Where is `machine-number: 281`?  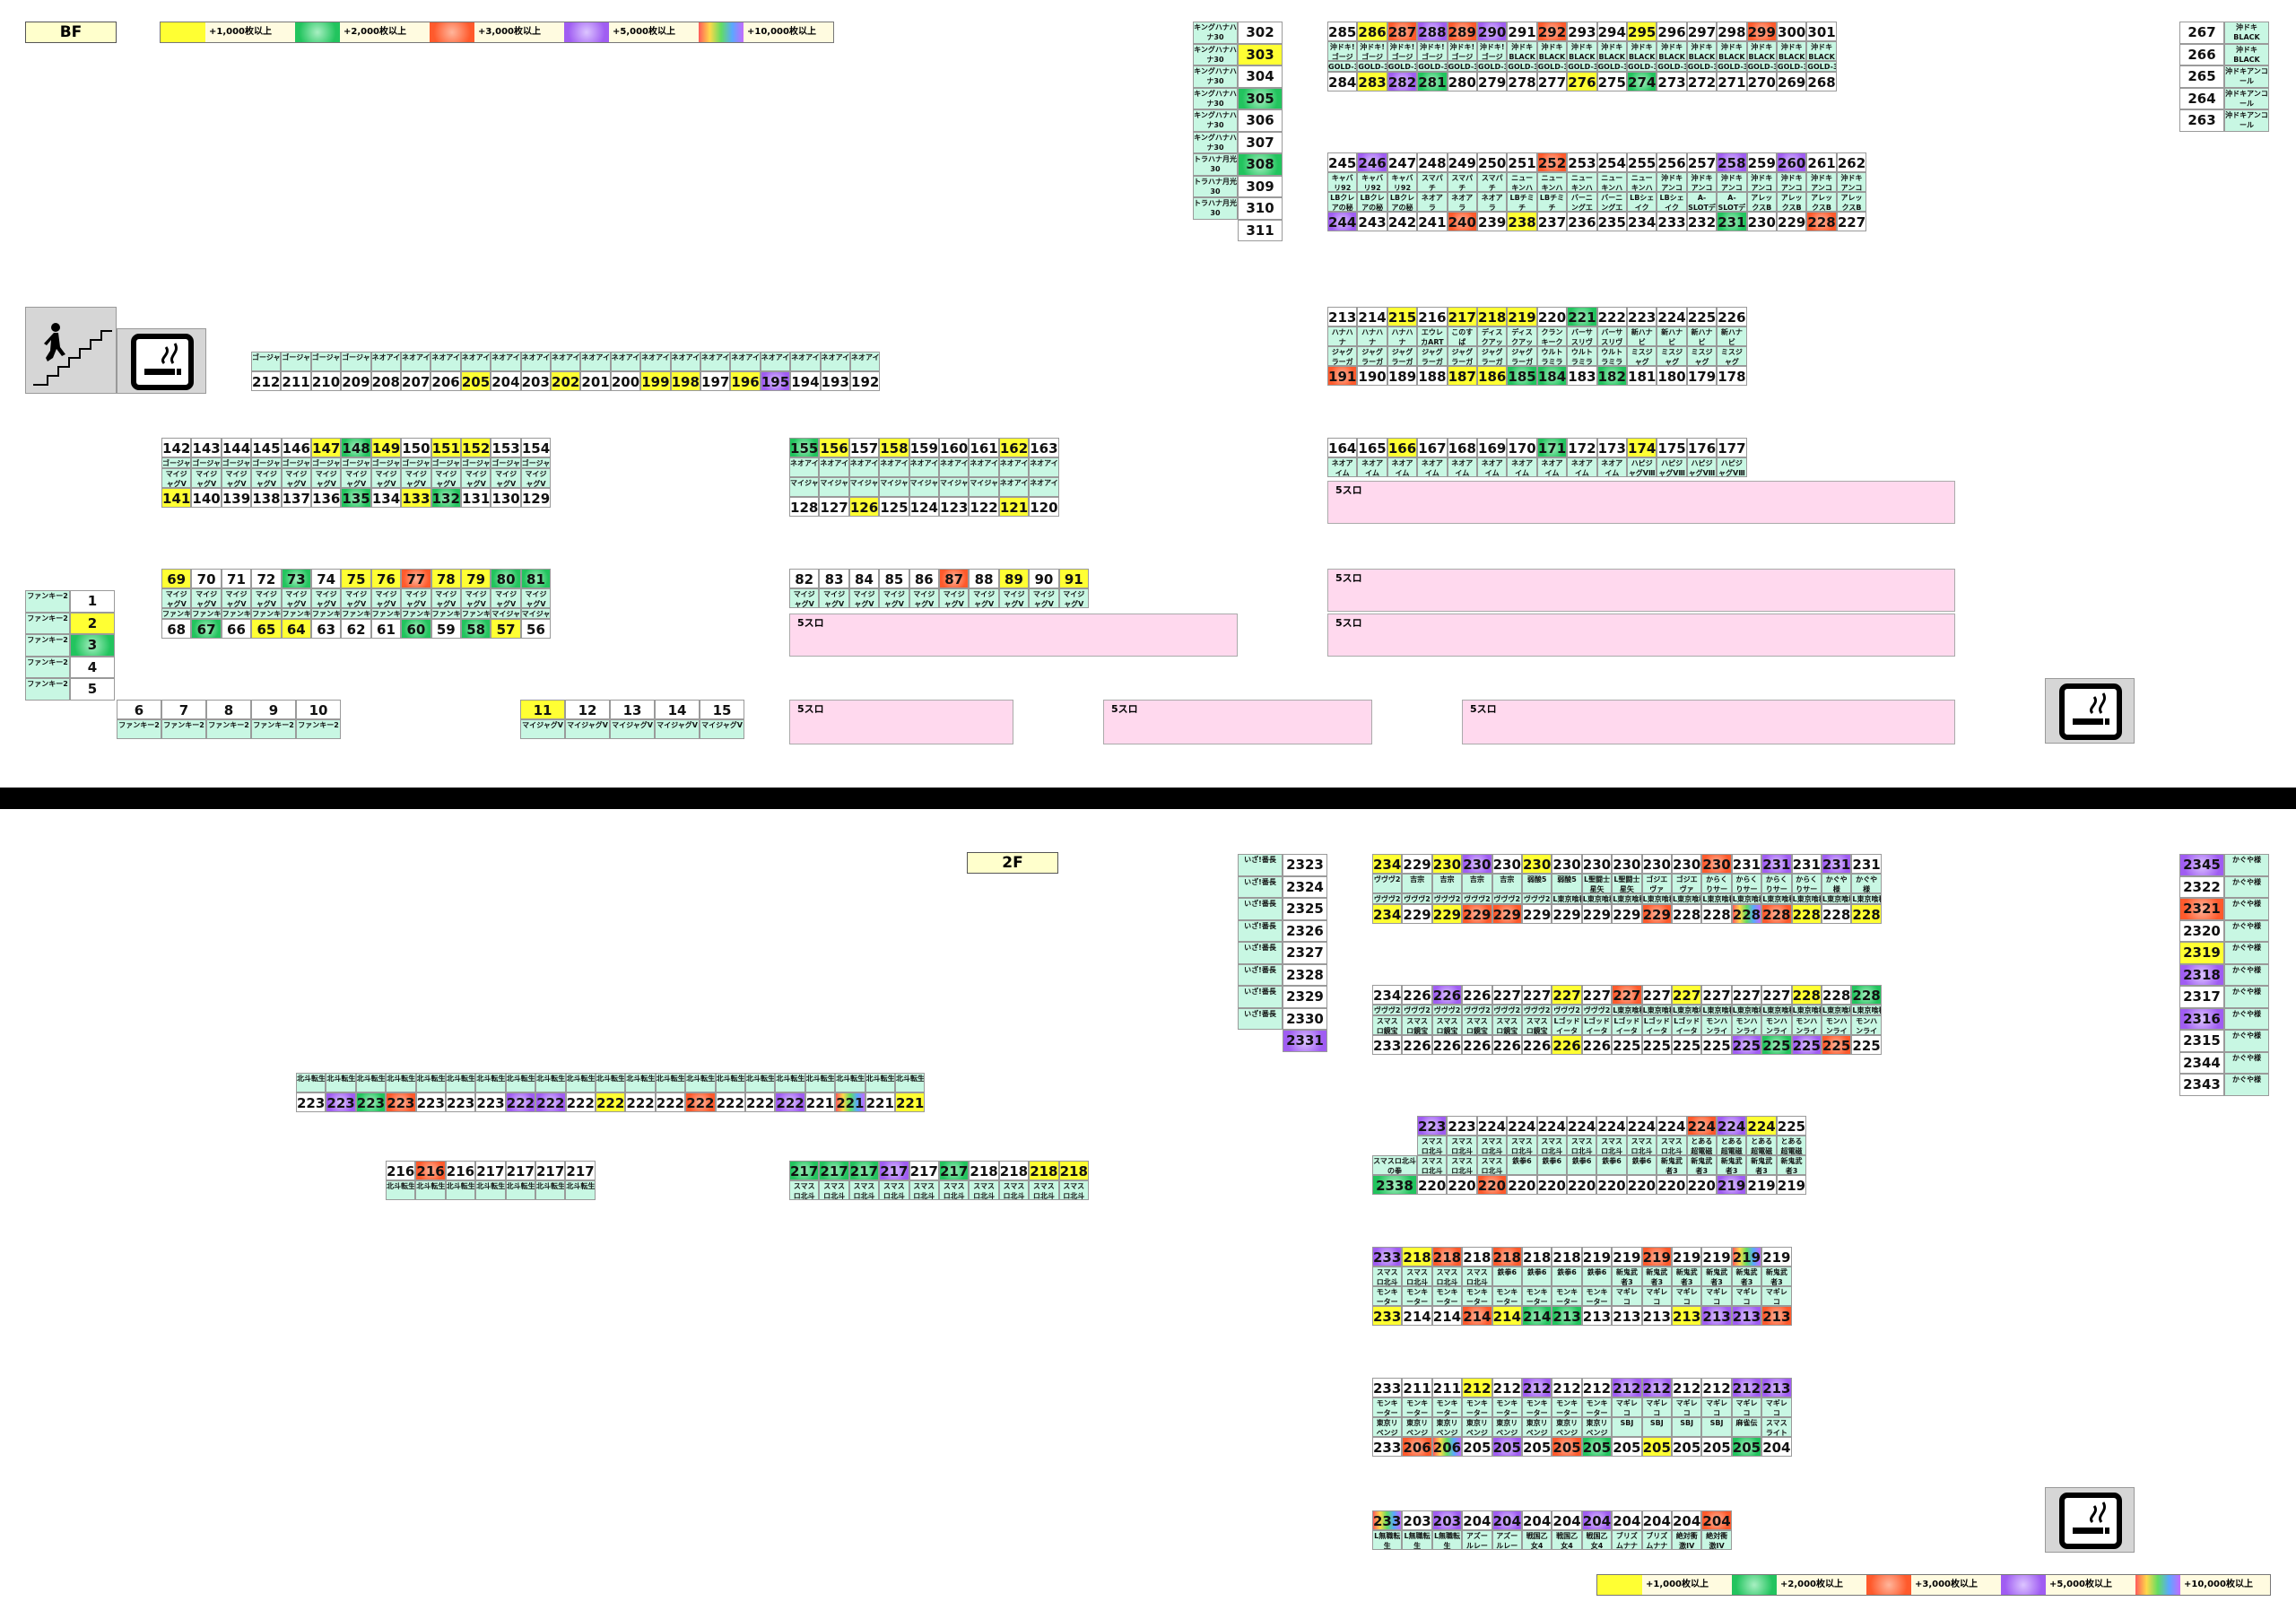 machine-number: 281 is located at coordinates (1432, 81).